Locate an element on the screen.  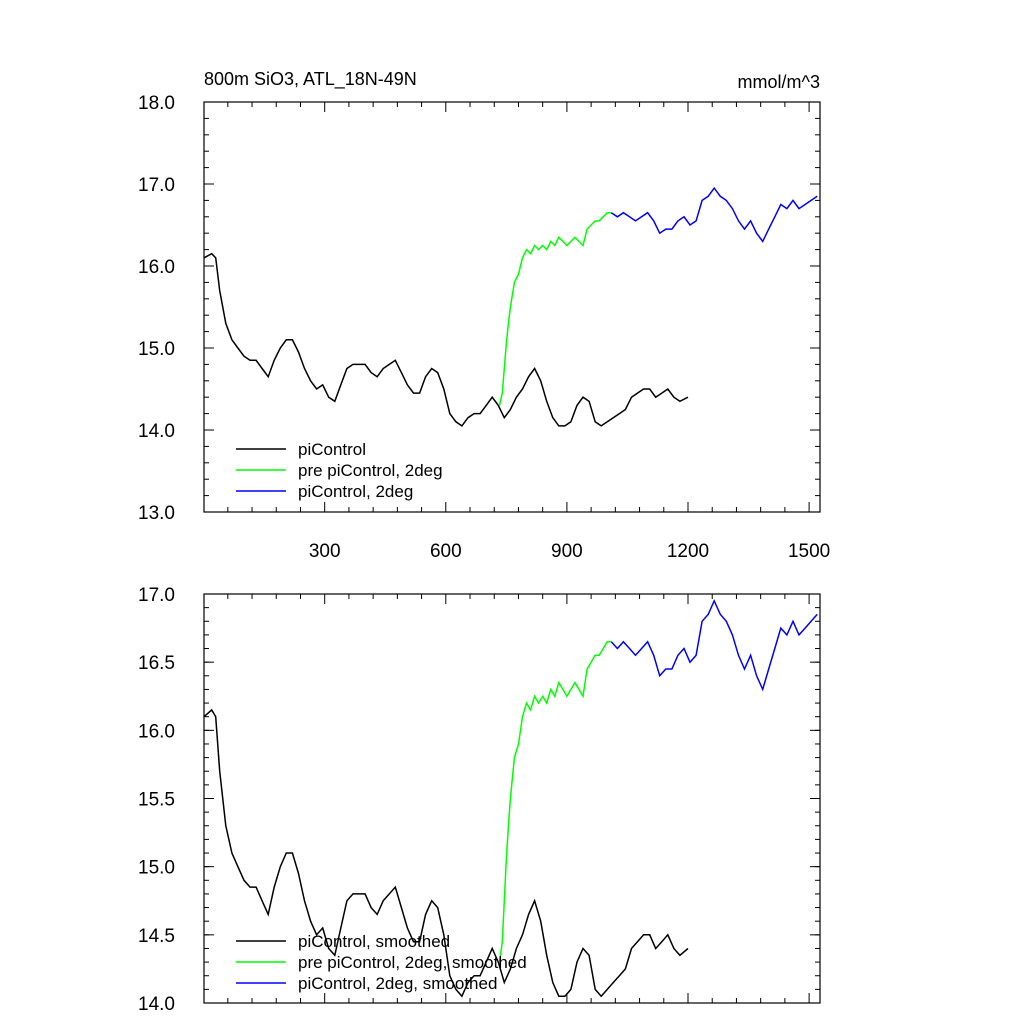
y-tick-label: 16.5 is located at coordinates (156, 663).